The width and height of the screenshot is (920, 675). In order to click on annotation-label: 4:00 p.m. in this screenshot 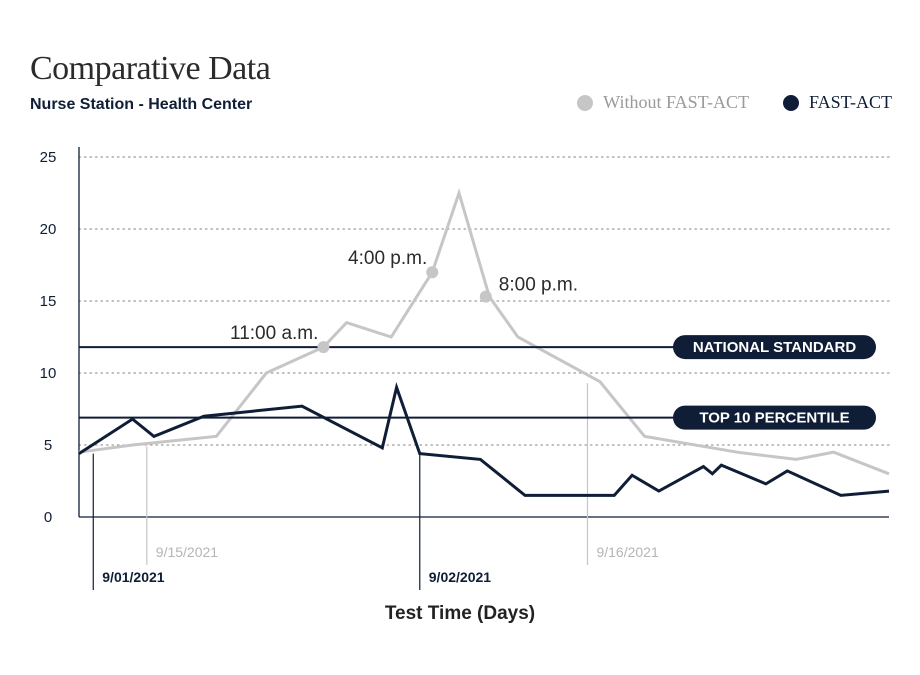, I will do `click(387, 258)`.